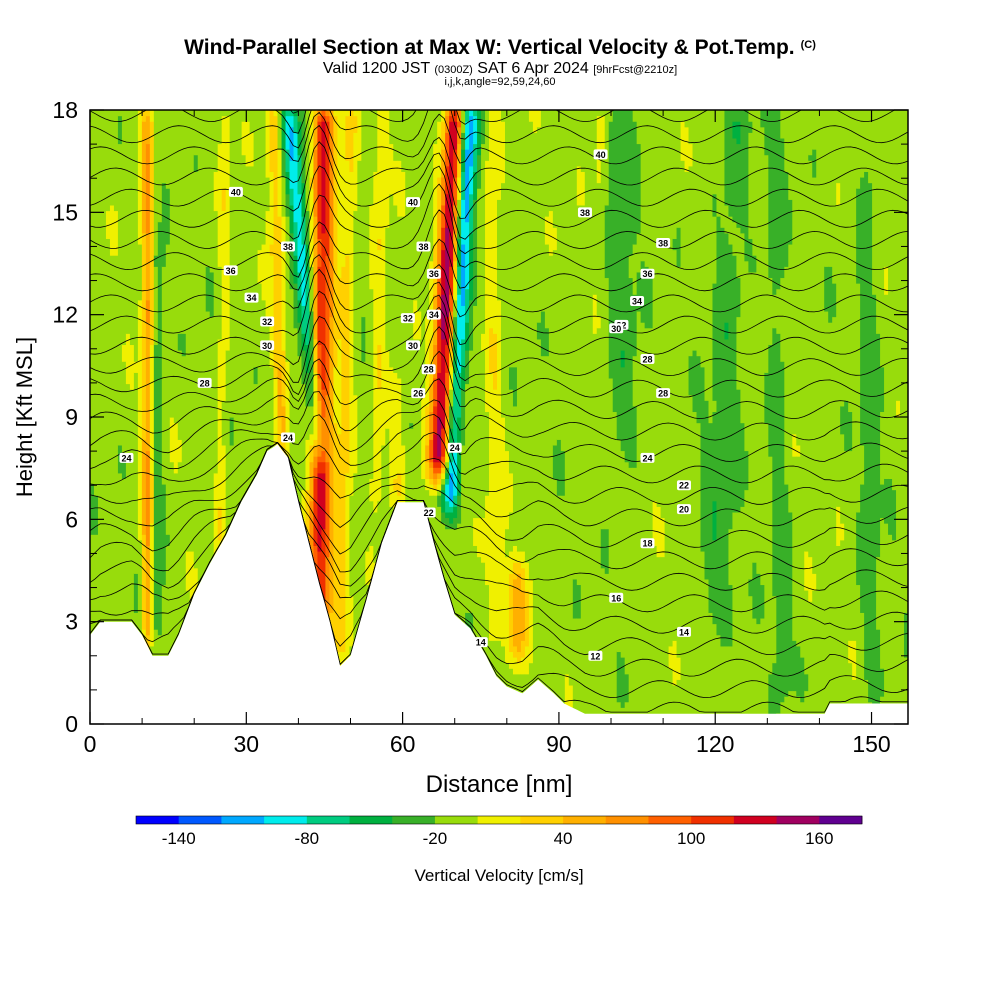 Image resolution: width=1000 pixels, height=1000 pixels. Describe the element at coordinates (235, 191) in the screenshot. I see `contour-label: 40` at that location.